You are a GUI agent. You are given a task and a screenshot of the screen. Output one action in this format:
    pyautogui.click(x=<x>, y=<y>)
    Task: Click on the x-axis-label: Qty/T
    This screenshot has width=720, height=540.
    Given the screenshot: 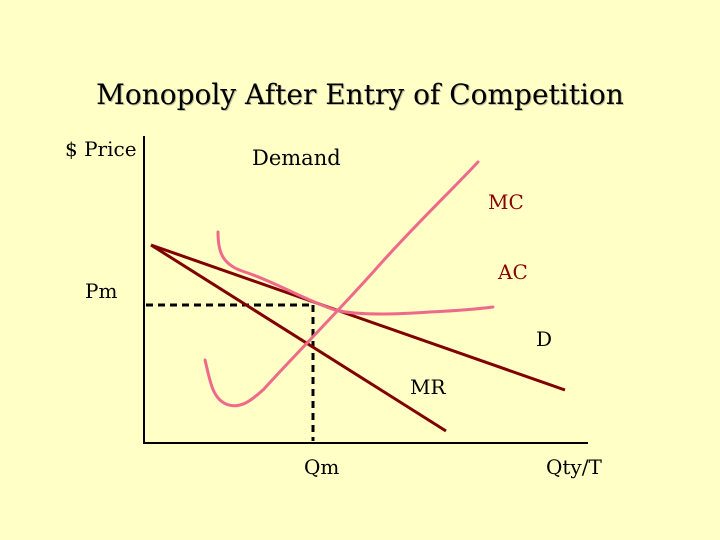 What is the action you would take?
    pyautogui.click(x=574, y=467)
    